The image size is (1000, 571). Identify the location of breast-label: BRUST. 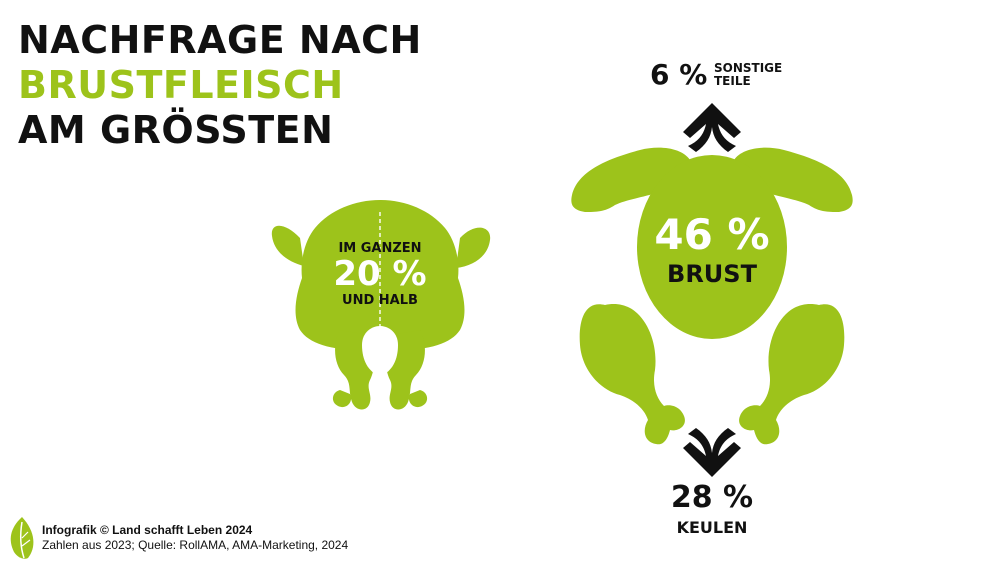
(712, 274).